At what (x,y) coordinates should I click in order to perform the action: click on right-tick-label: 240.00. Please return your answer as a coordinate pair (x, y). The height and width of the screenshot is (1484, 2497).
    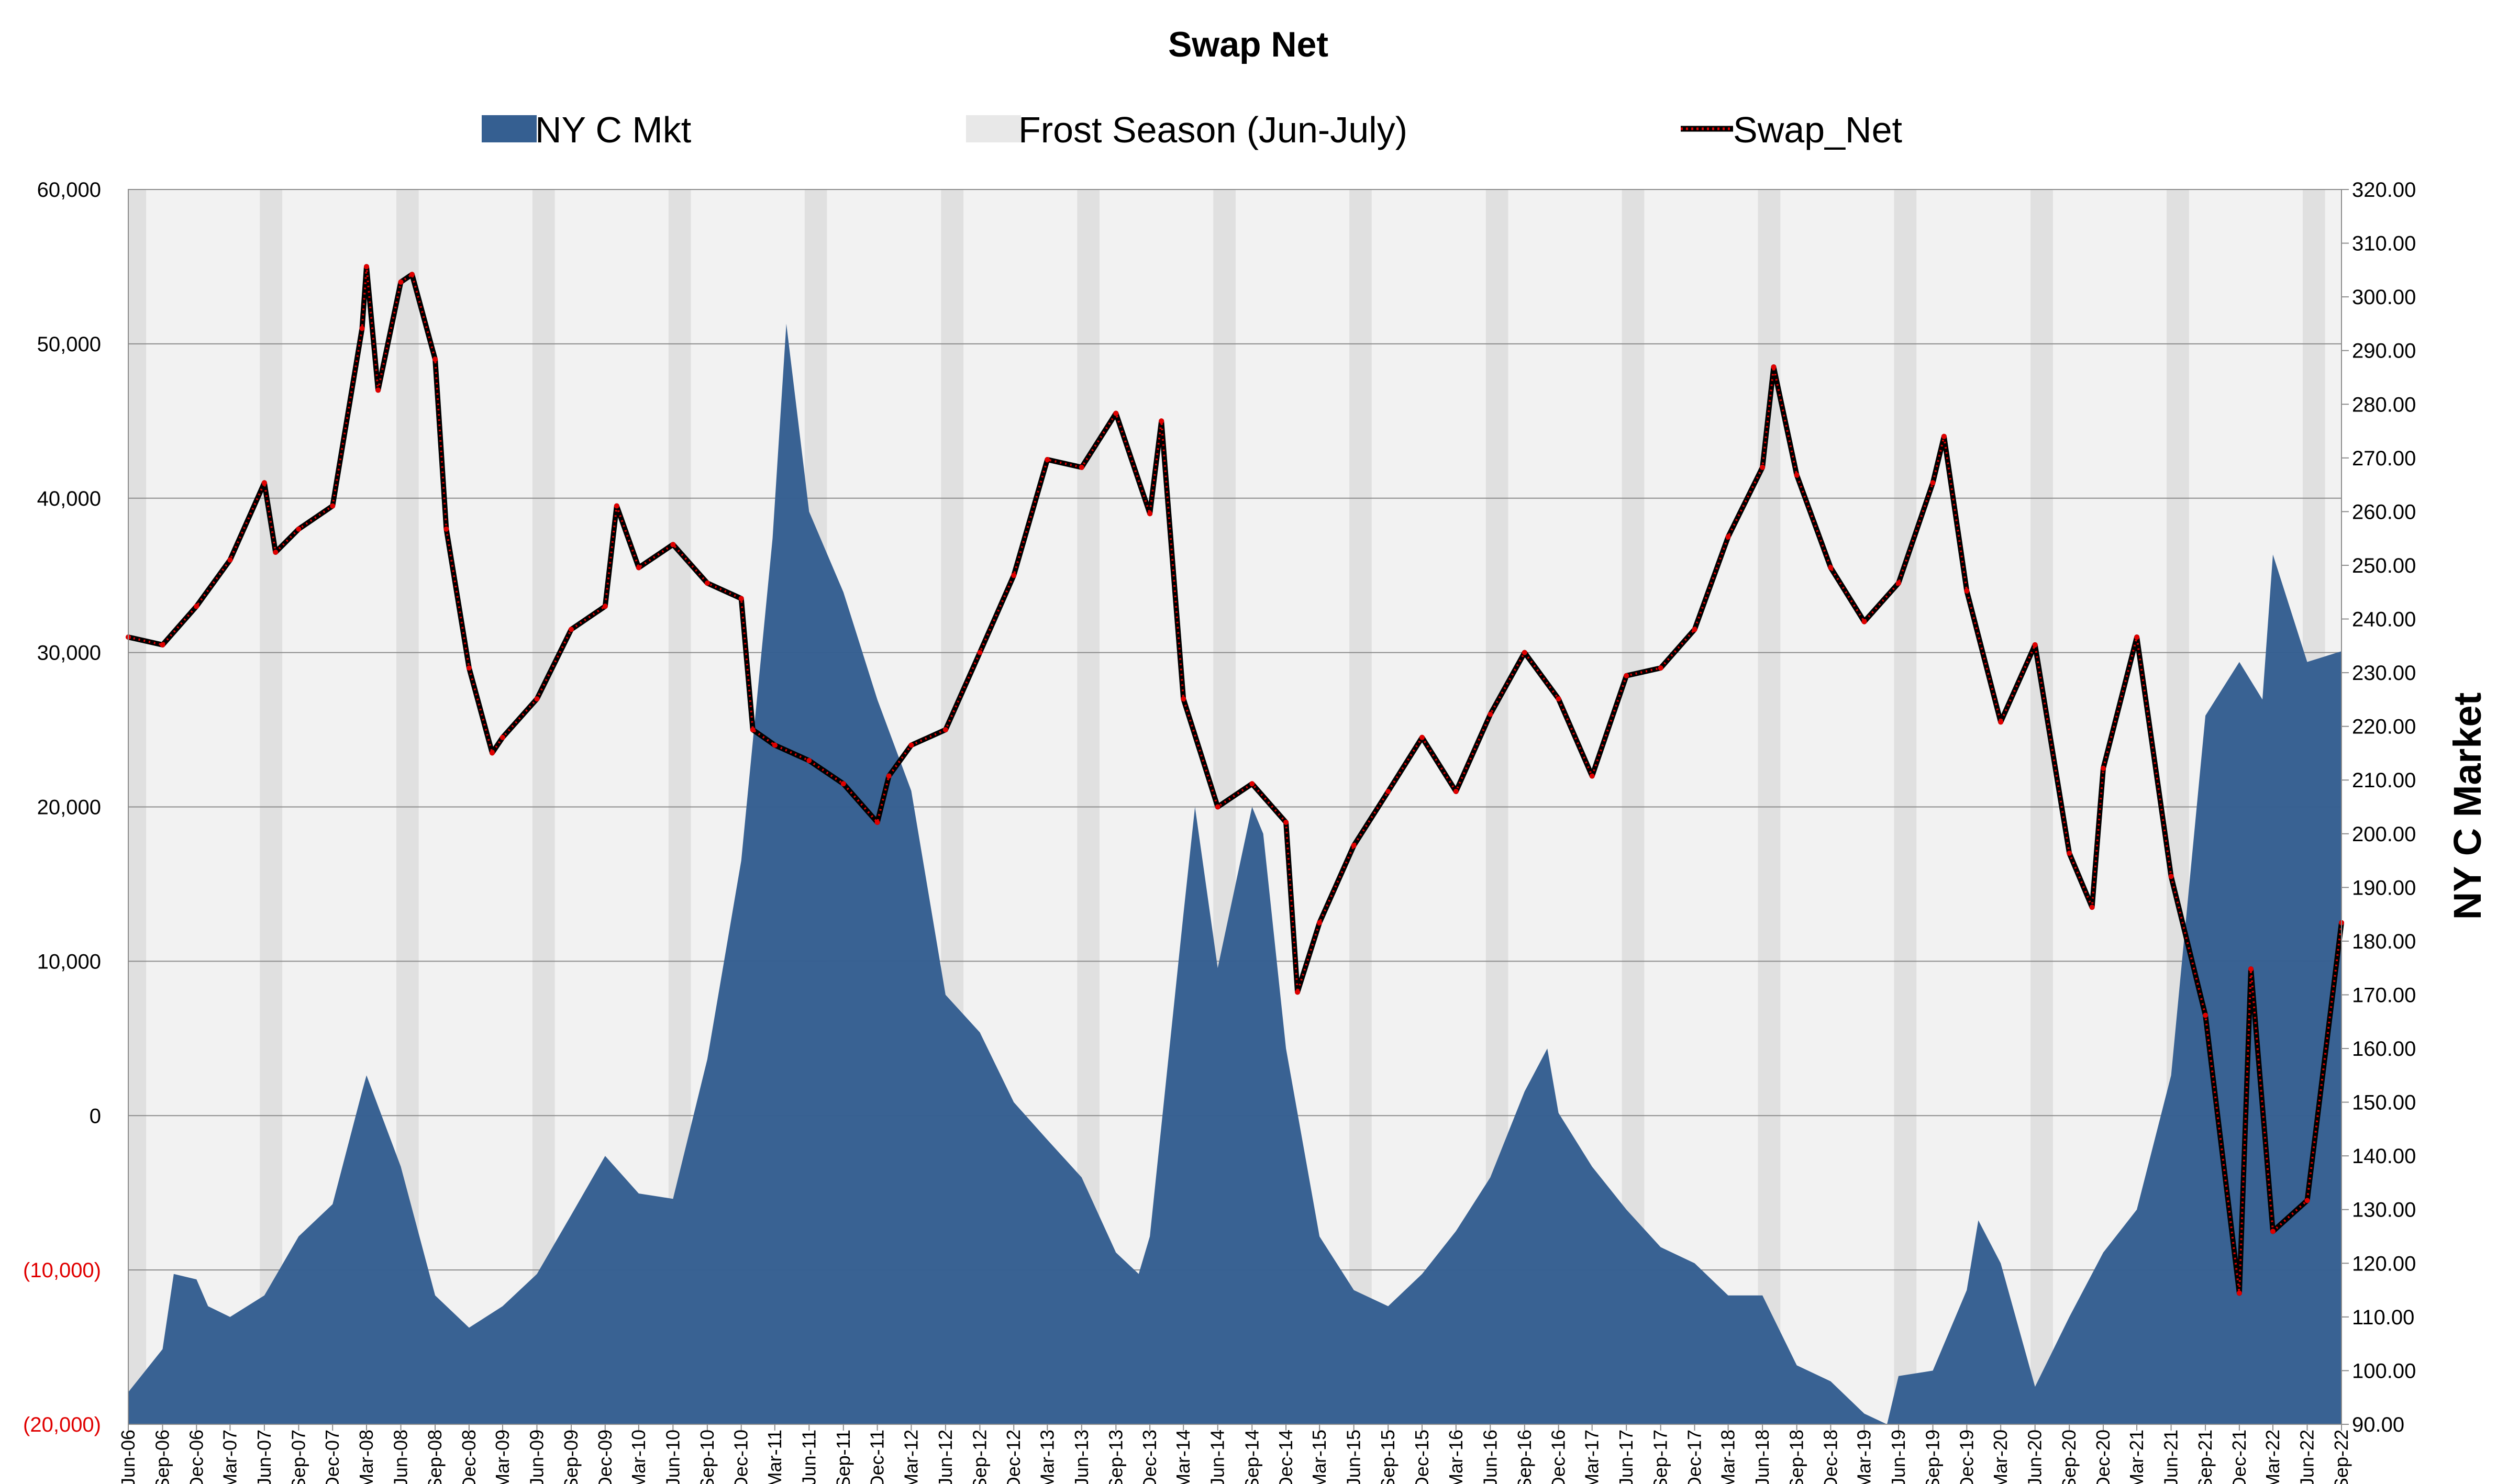
    Looking at the image, I should click on (2384, 619).